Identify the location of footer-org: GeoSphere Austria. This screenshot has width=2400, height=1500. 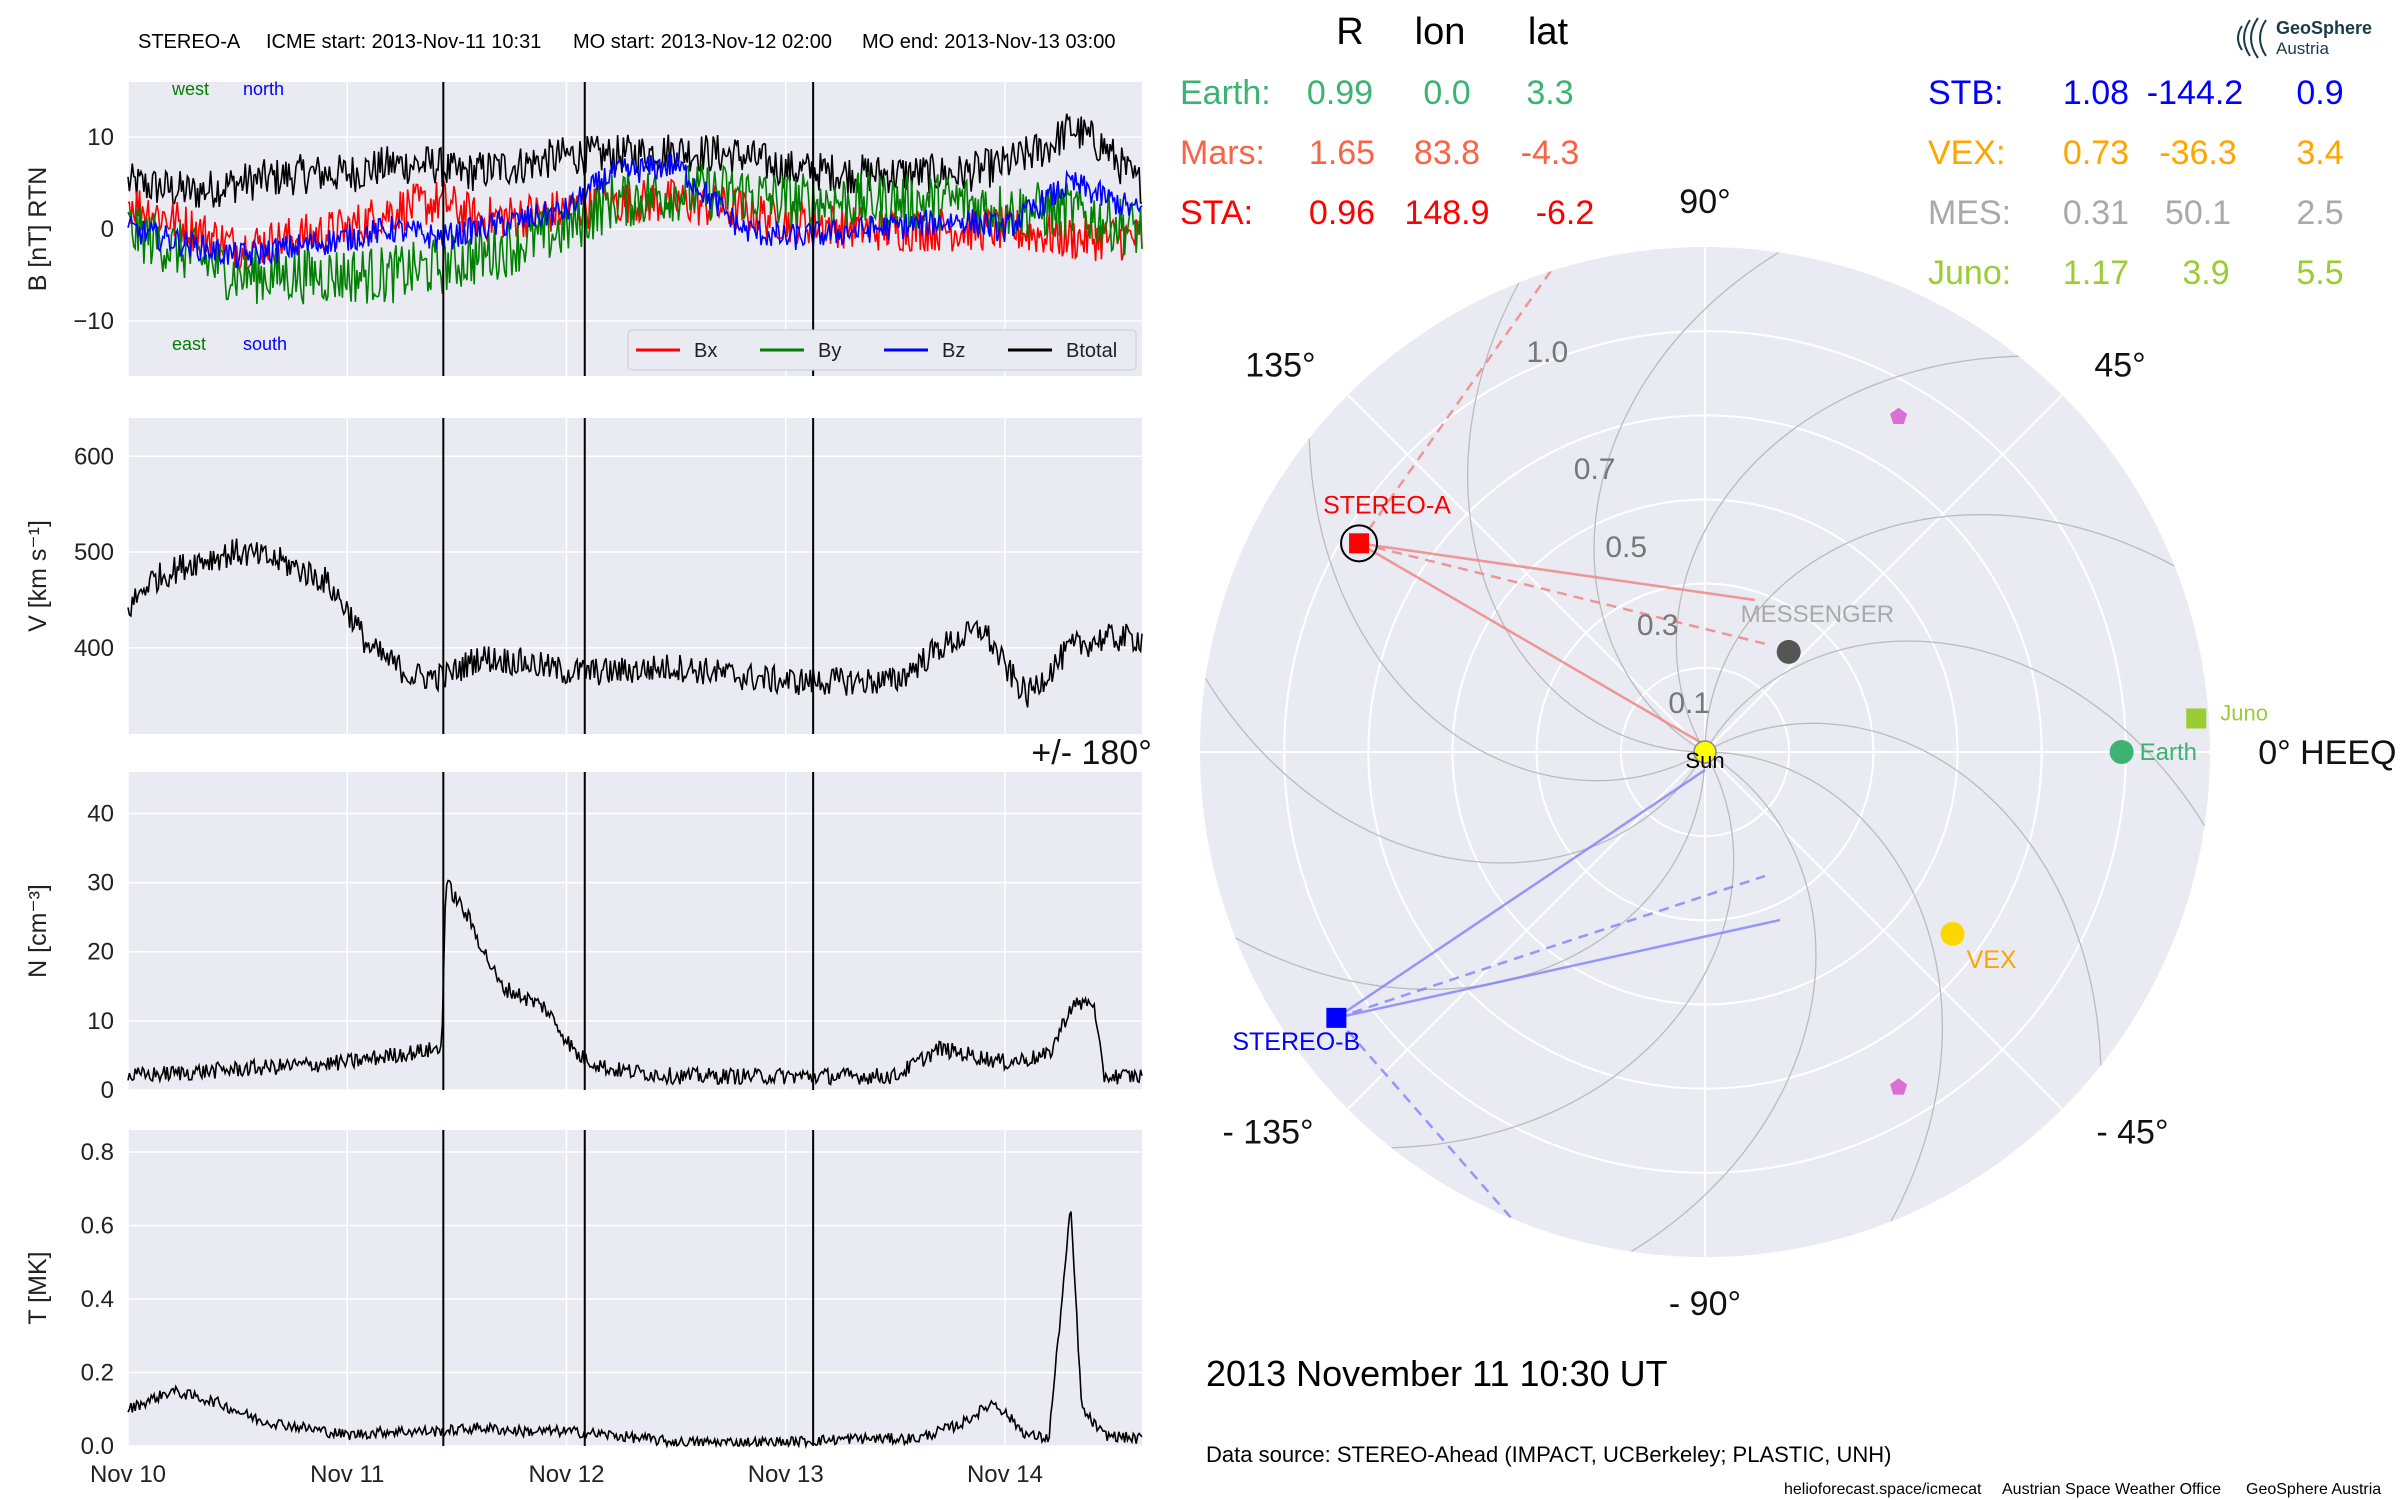
(2313, 1489).